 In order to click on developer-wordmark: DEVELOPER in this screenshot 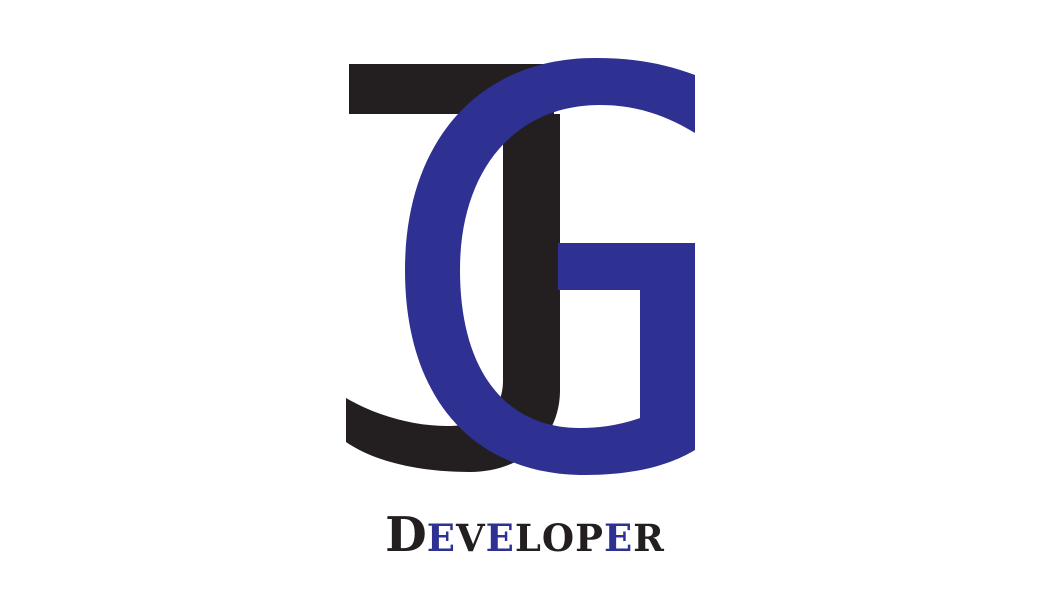, I will do `click(525, 535)`.